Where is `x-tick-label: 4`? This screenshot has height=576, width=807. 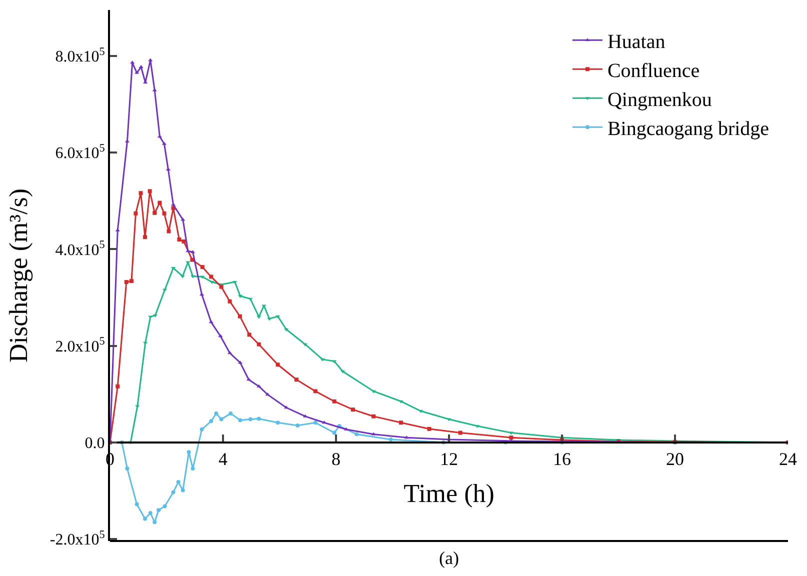
x-tick-label: 4 is located at coordinates (223, 459).